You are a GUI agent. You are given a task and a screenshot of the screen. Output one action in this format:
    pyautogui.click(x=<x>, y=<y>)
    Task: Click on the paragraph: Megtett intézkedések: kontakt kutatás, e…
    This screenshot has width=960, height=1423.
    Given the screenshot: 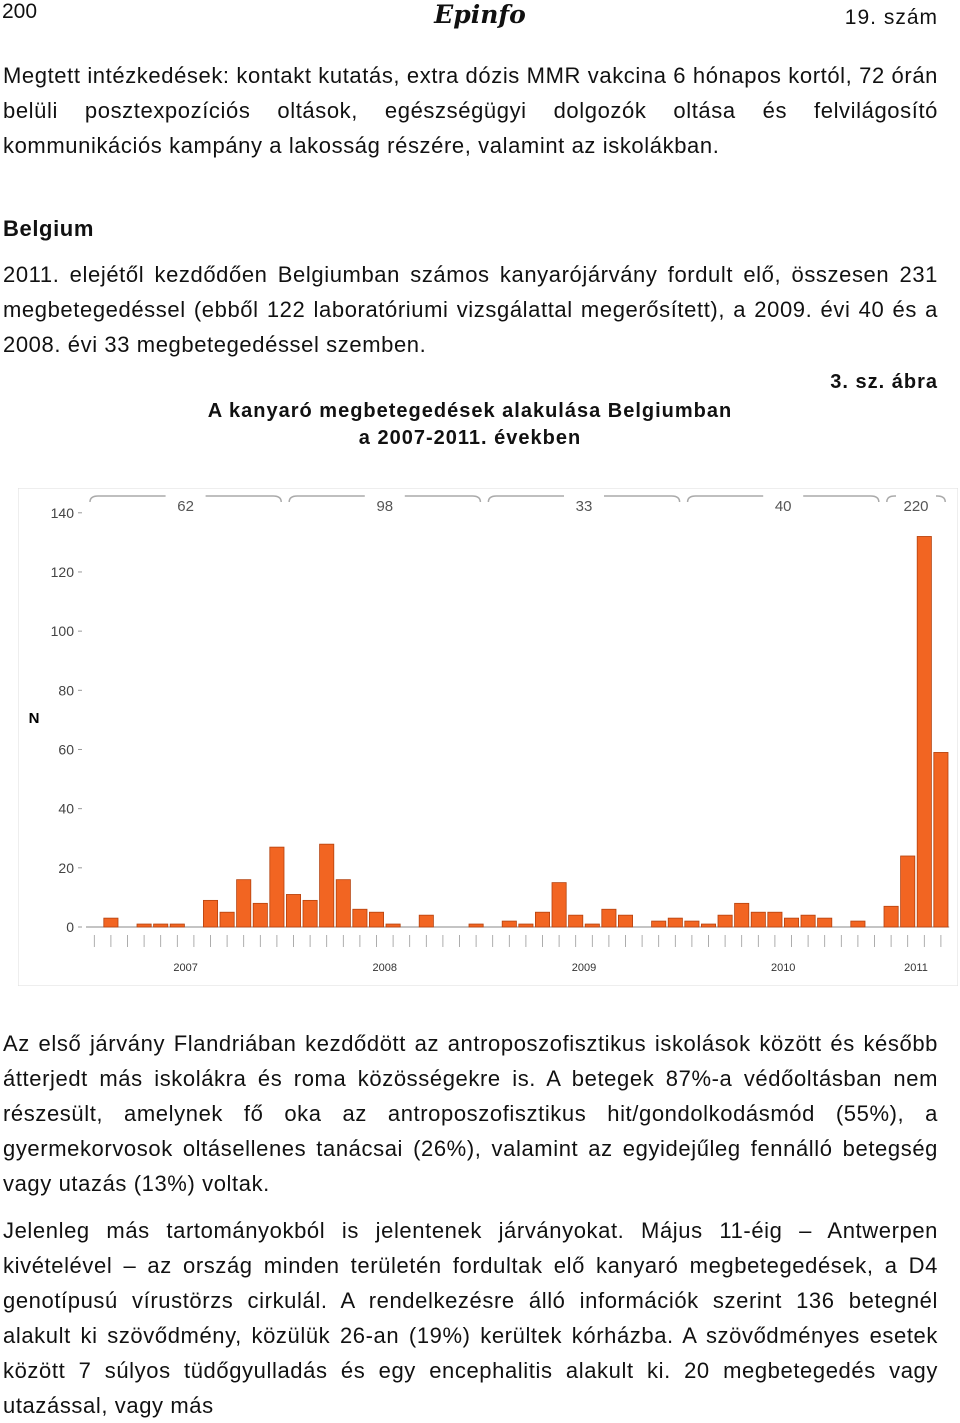 What is the action you would take?
    pyautogui.click(x=470, y=110)
    